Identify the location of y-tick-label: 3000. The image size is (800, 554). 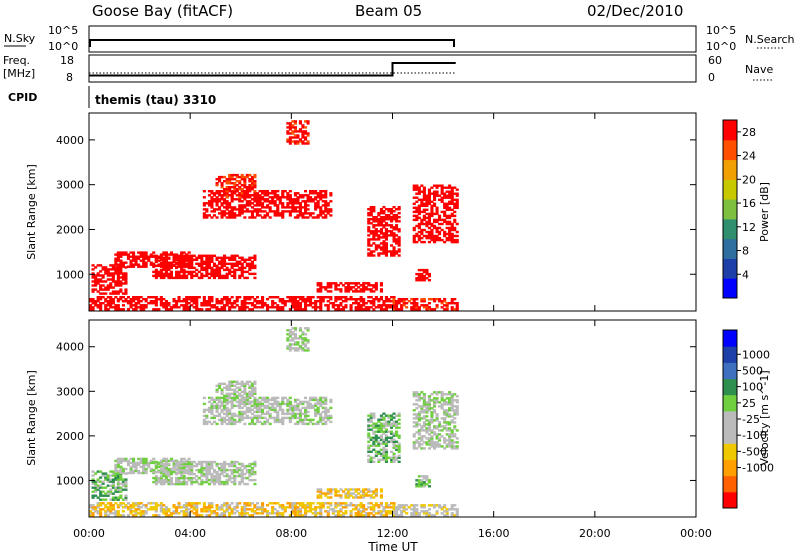
(70, 391).